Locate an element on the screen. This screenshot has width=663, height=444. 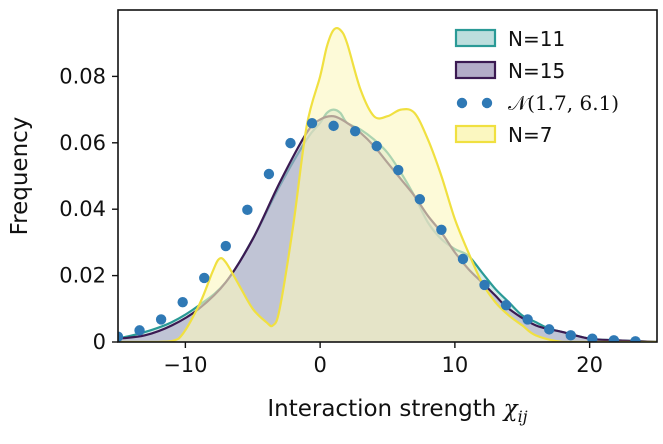
x-tick-label: 20 is located at coordinates (589, 365).